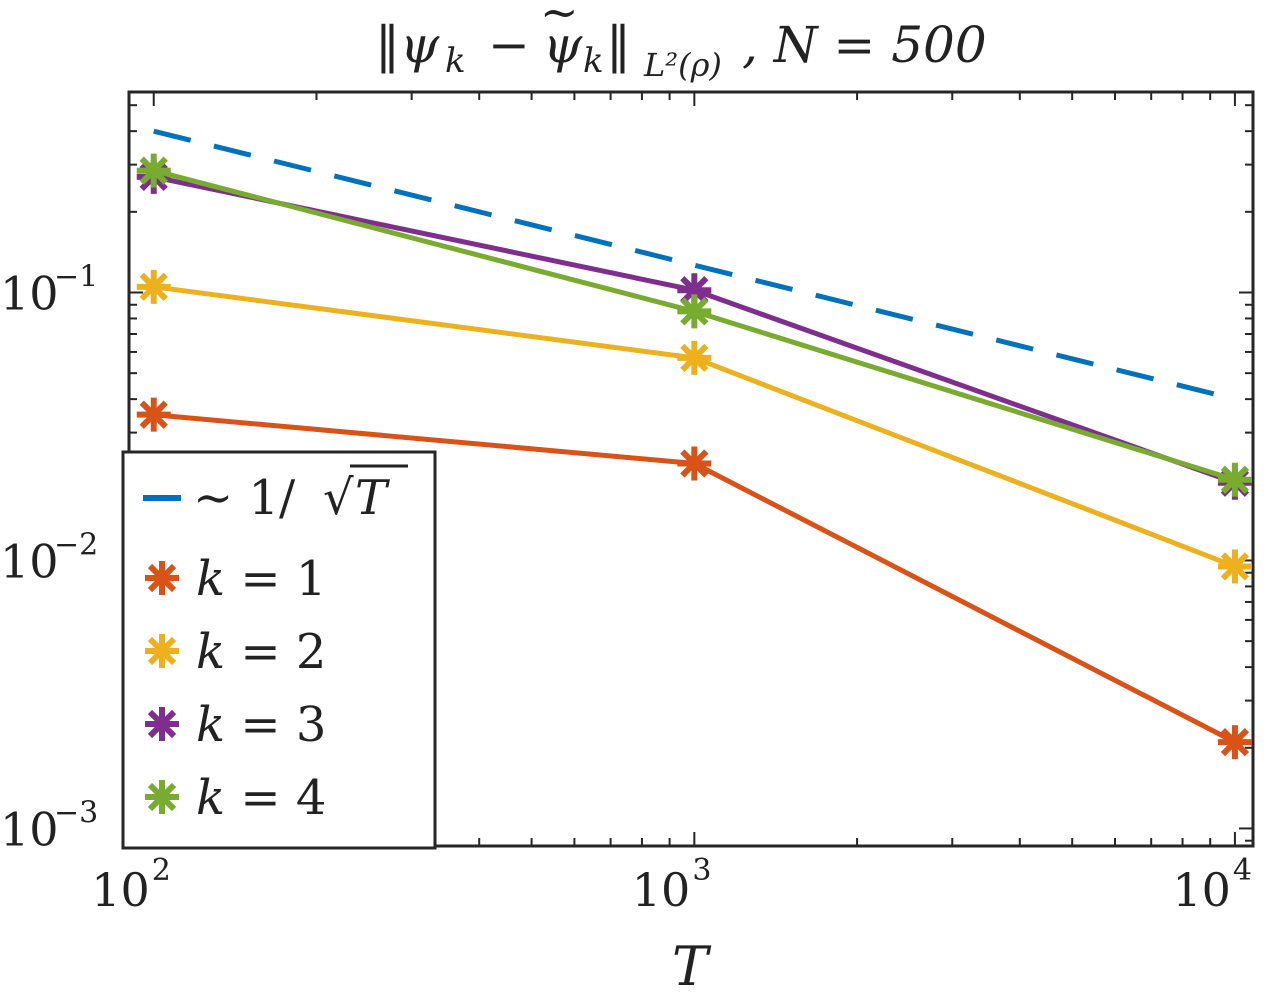 Image resolution: width=1276 pixels, height=992 pixels. Describe the element at coordinates (563, 45) in the screenshot. I see `title-psi-tilde: ψ` at that location.